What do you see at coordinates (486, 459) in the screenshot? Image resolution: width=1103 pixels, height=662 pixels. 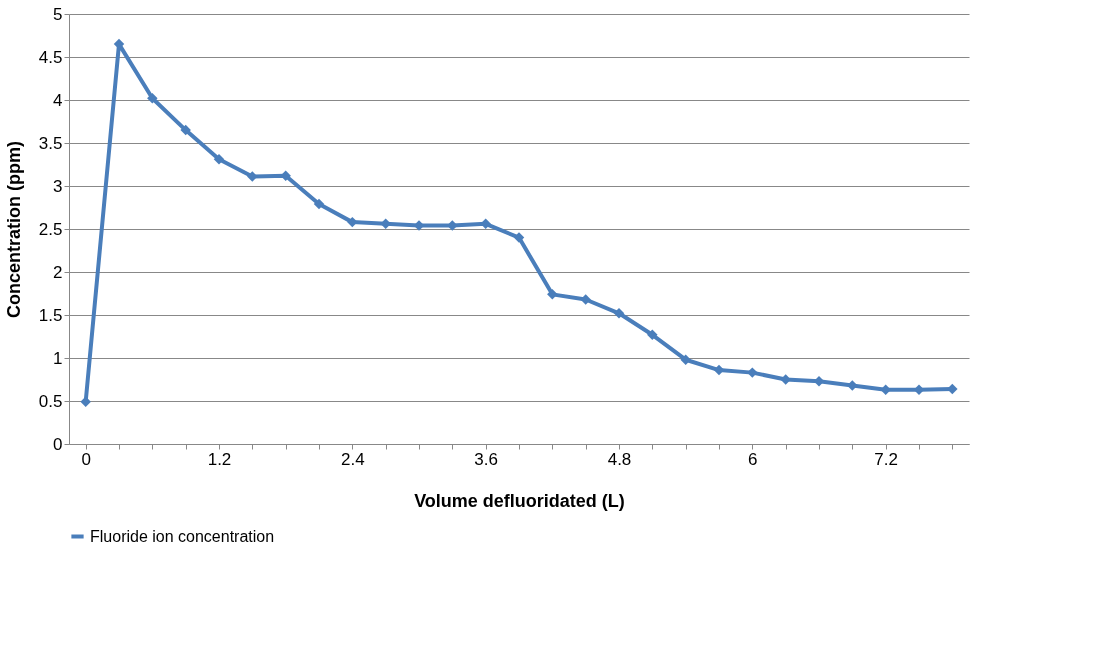 I see `x-tick-label: 3.6` at bounding box center [486, 459].